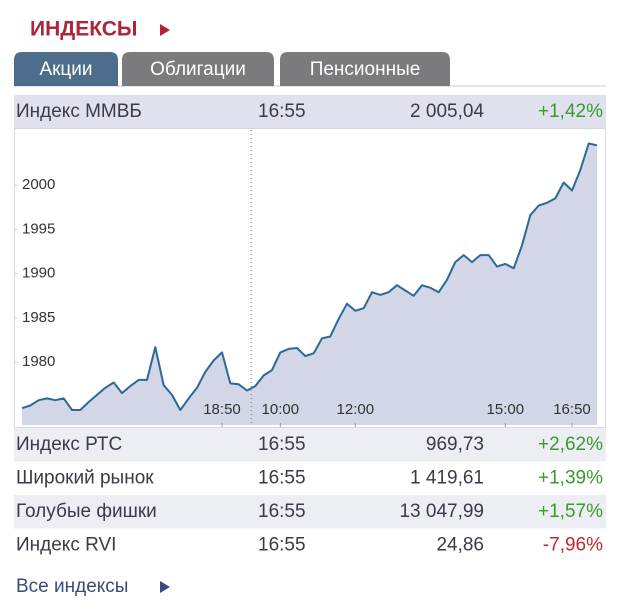  Describe the element at coordinates (38, 317) in the screenshot. I see `y-tick-label: 1985` at that location.